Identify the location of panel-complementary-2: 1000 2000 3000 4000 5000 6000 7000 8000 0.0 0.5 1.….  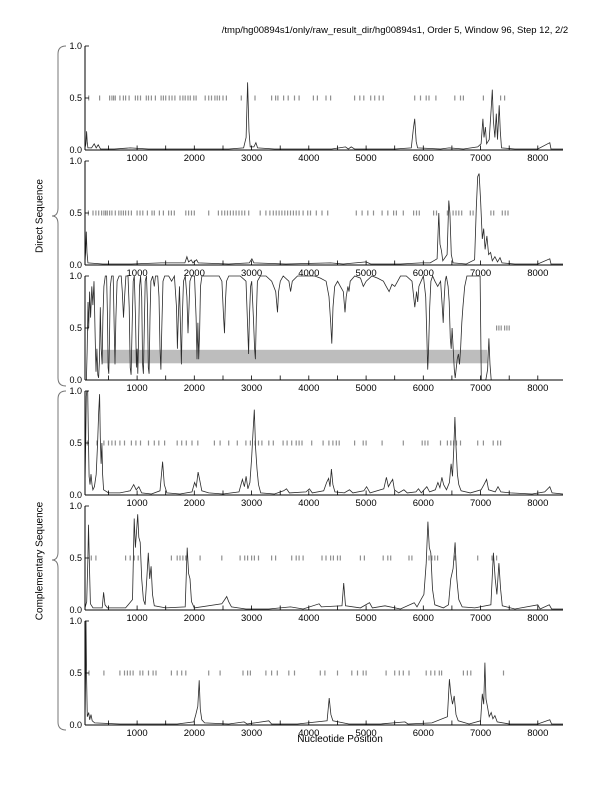
(316, 562).